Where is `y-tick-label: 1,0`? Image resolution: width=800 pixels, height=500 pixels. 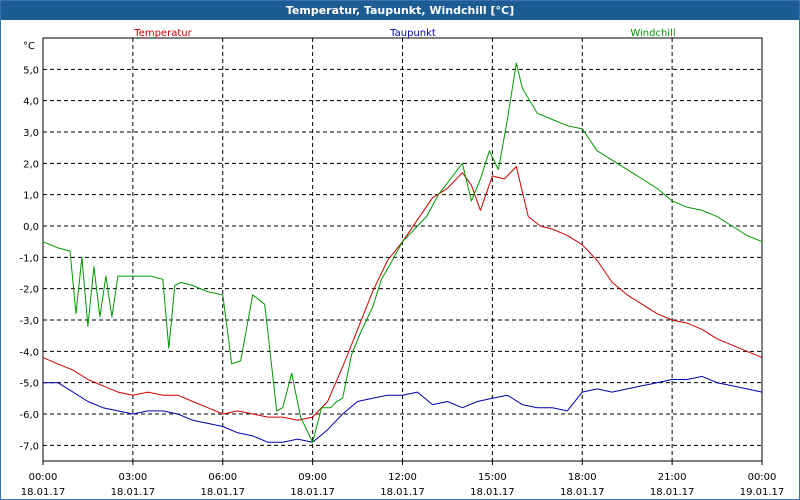
y-tick-label: 1,0 is located at coordinates (31, 196).